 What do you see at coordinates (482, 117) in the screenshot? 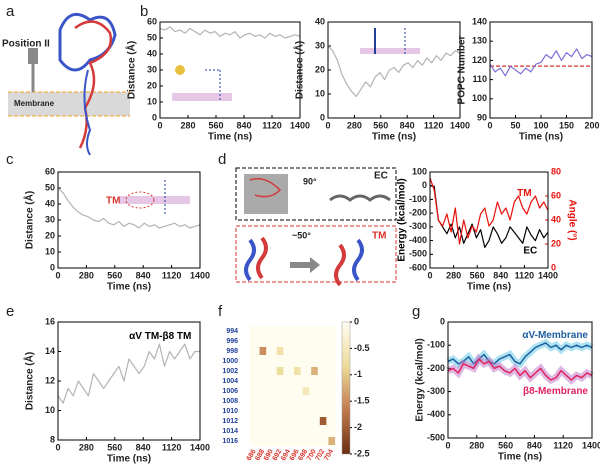
I see `y-tick-label: 90` at bounding box center [482, 117].